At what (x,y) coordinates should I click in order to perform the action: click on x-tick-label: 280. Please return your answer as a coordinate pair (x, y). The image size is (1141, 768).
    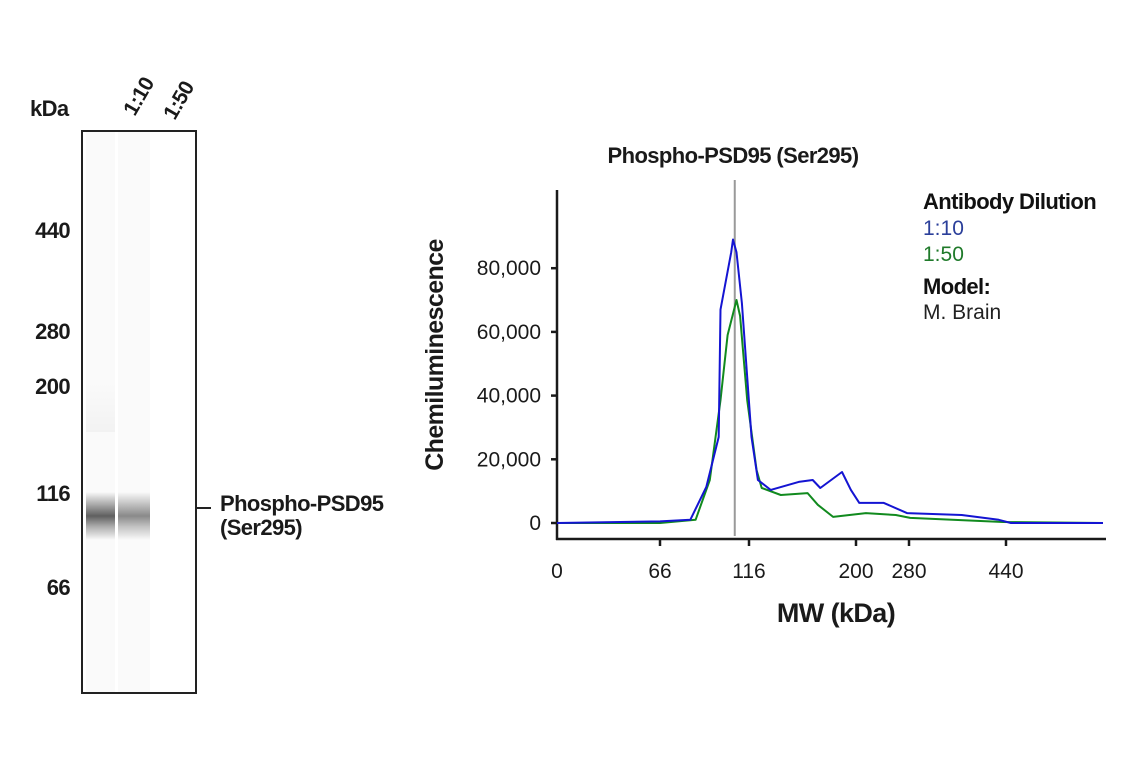
    Looking at the image, I should click on (908, 571).